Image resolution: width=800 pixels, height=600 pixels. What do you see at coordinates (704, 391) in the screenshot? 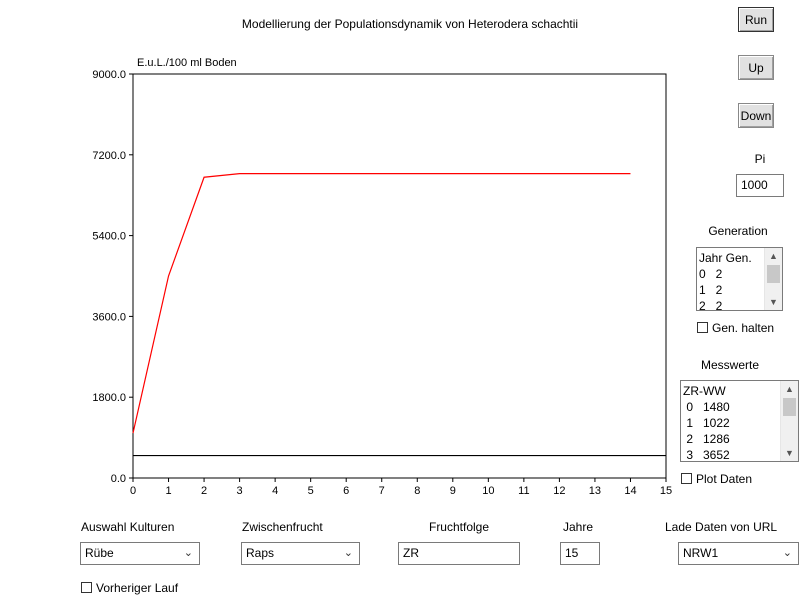
I see `list-header: ZR-WW` at bounding box center [704, 391].